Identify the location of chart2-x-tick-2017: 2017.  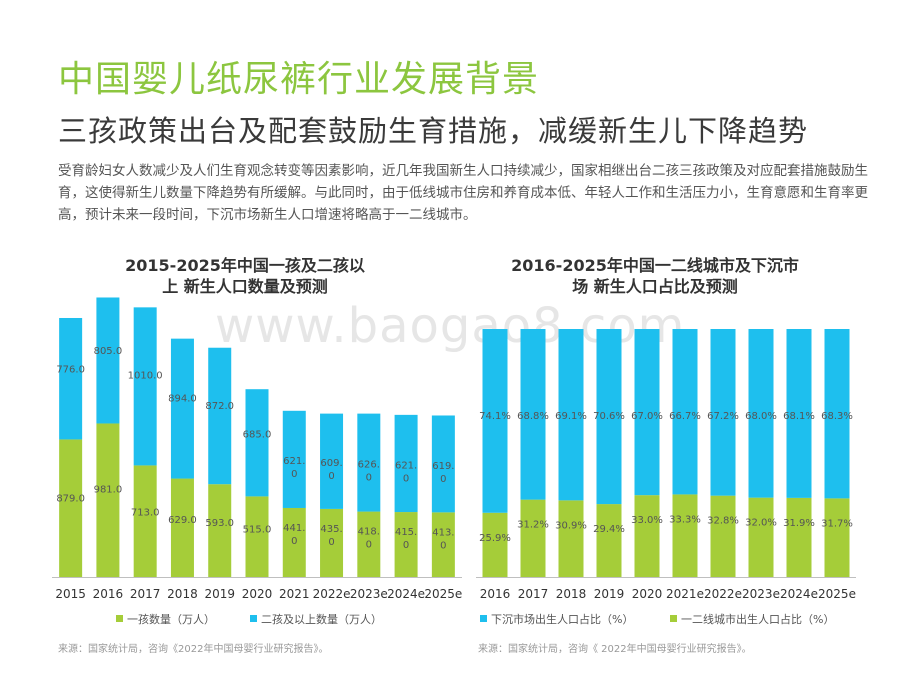
(533, 594).